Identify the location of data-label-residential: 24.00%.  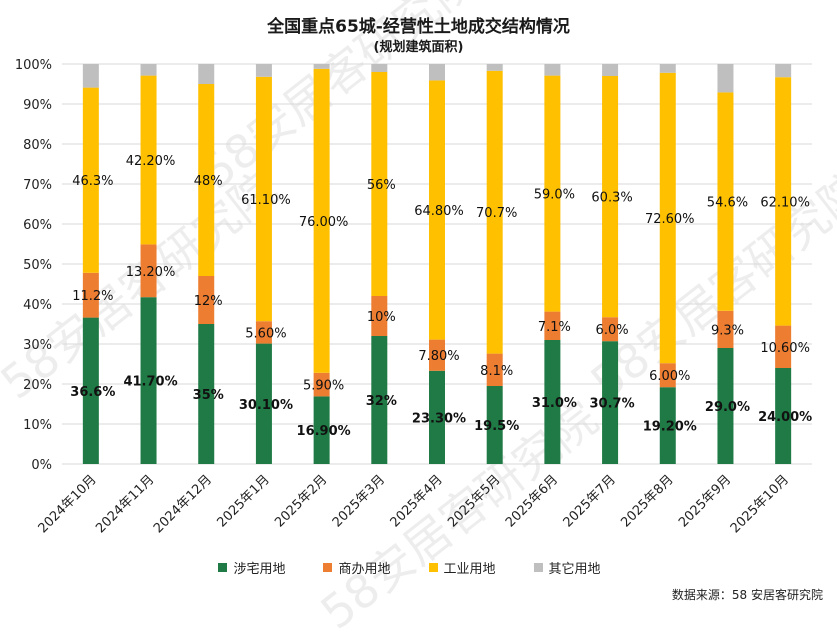
(785, 417).